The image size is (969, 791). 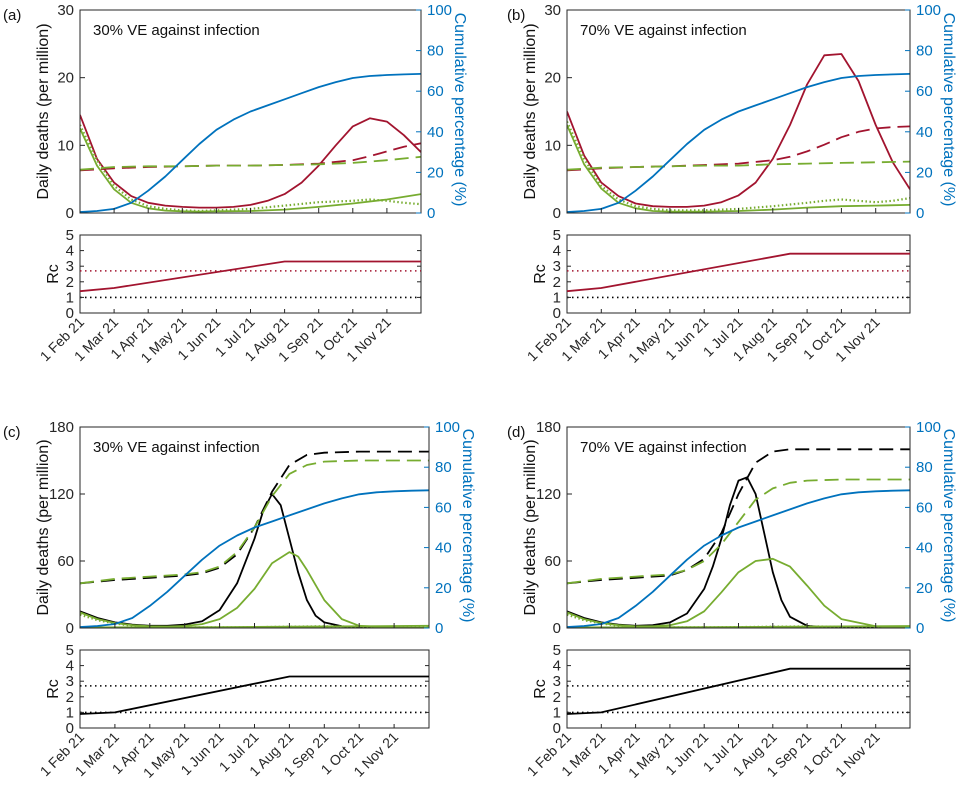 What do you see at coordinates (176, 447) in the screenshot?
I see `panel-title: 30% VE against infection` at bounding box center [176, 447].